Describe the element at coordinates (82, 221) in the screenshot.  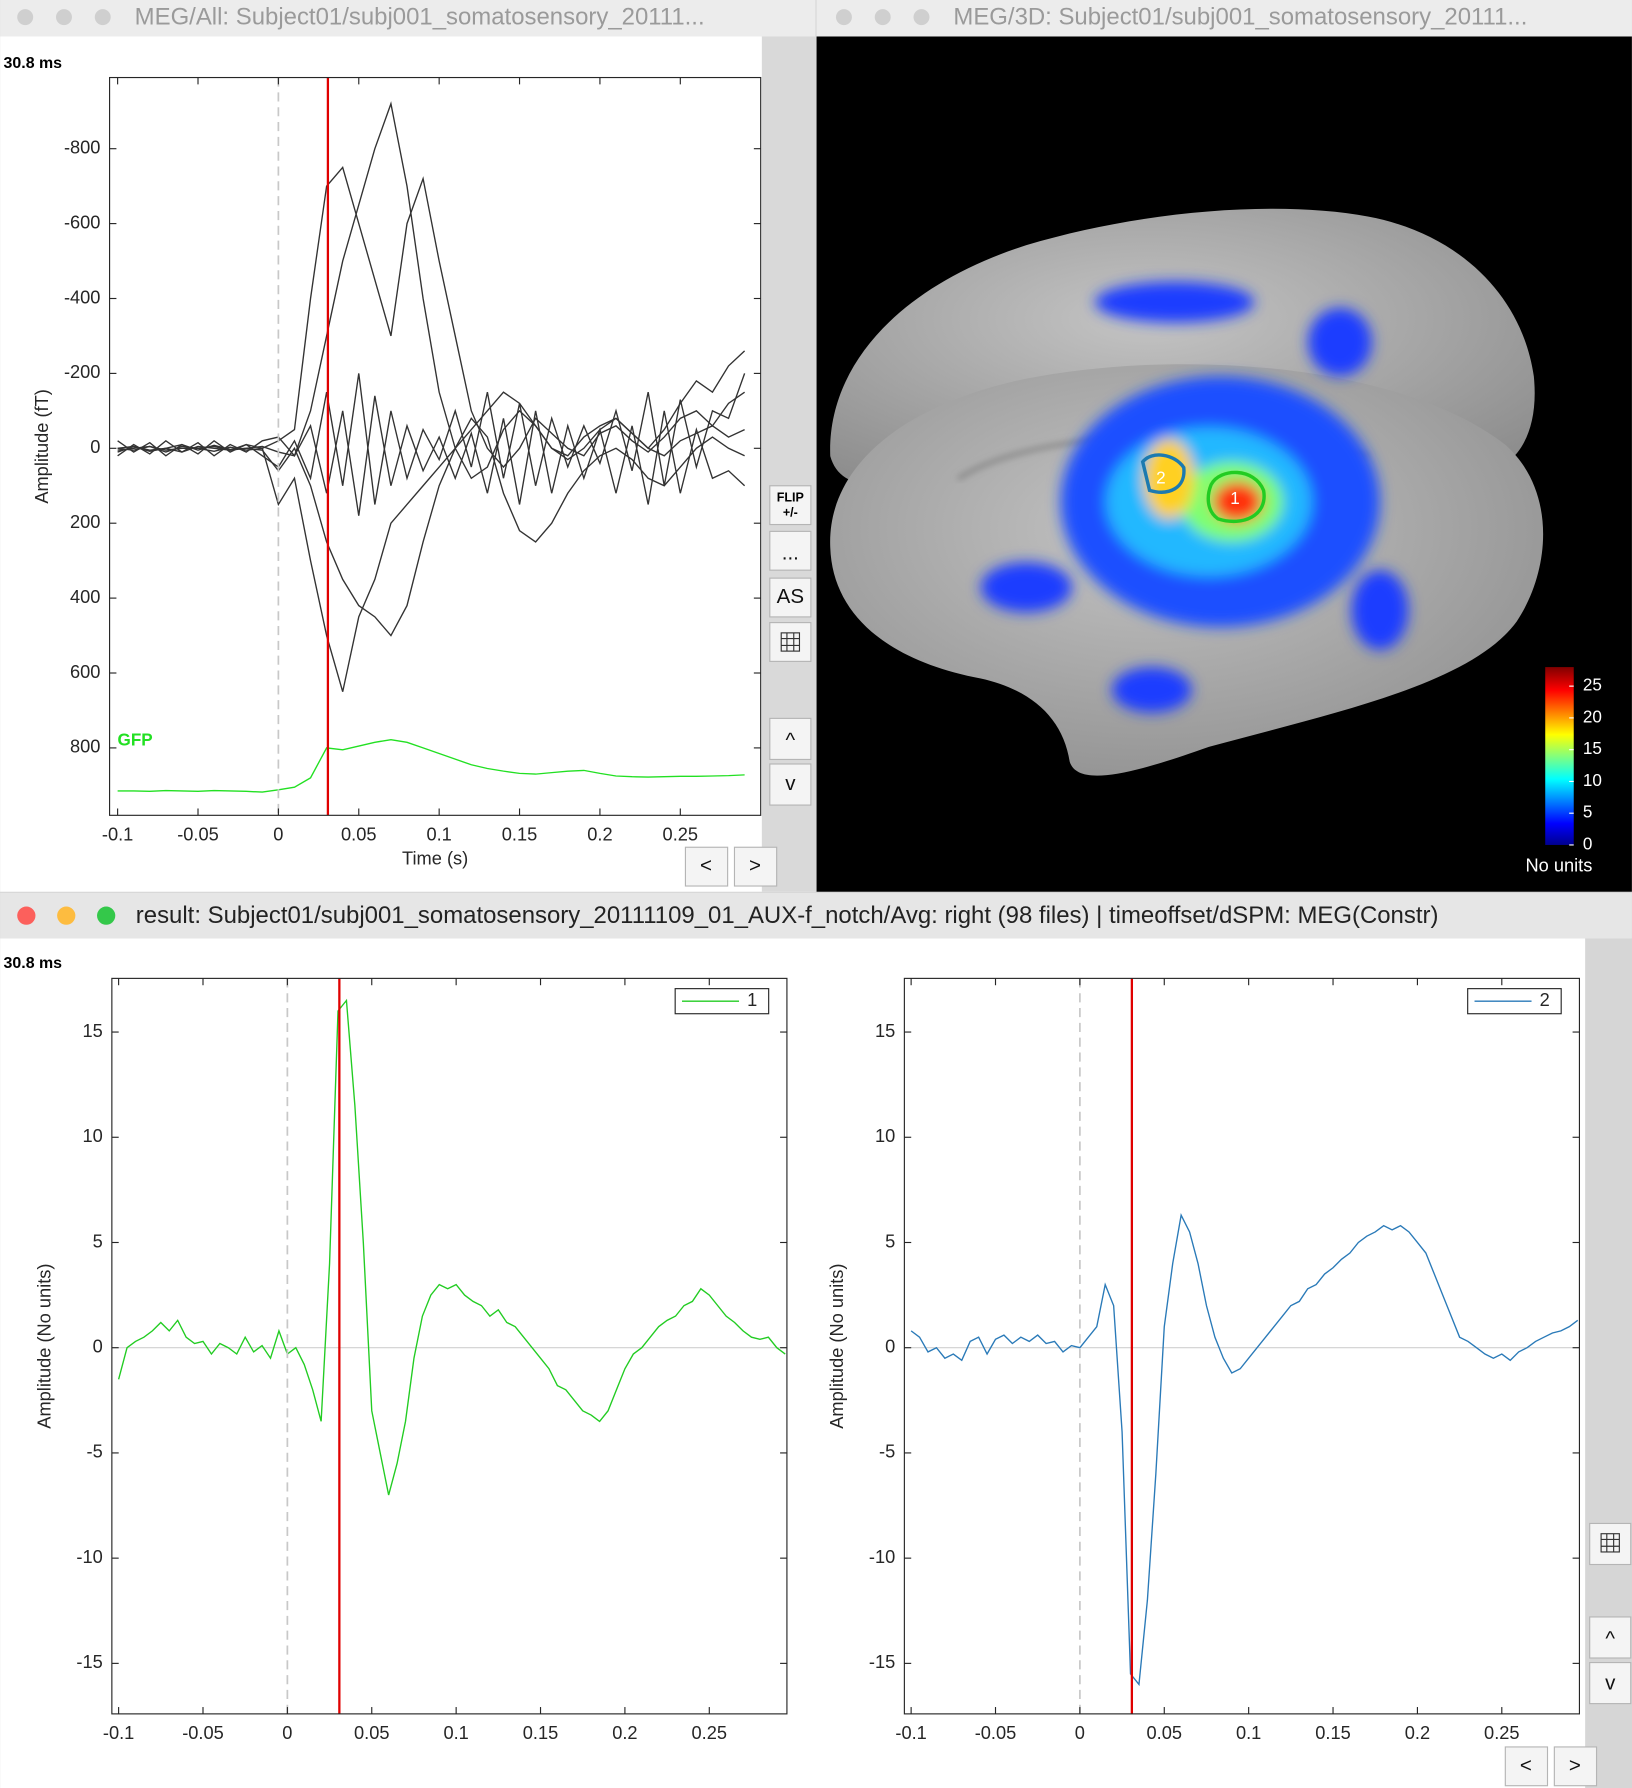
I see `y-tick-label: -600` at that location.